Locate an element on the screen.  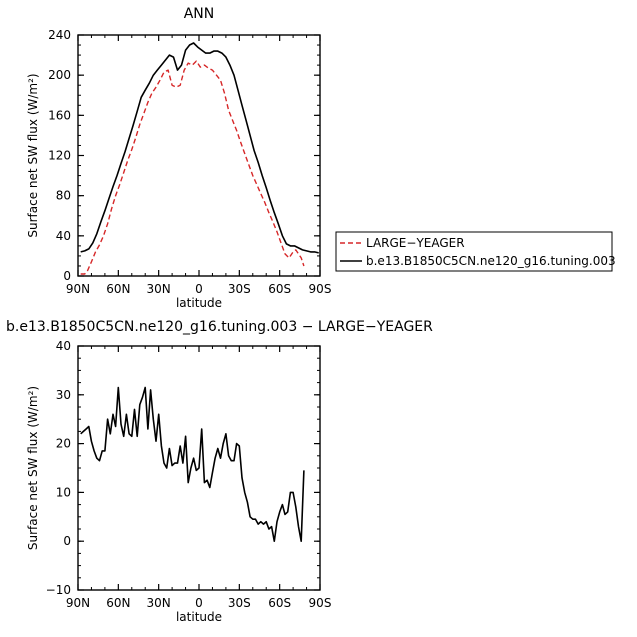
y-tick-label: 160 is located at coordinates (59, 115).